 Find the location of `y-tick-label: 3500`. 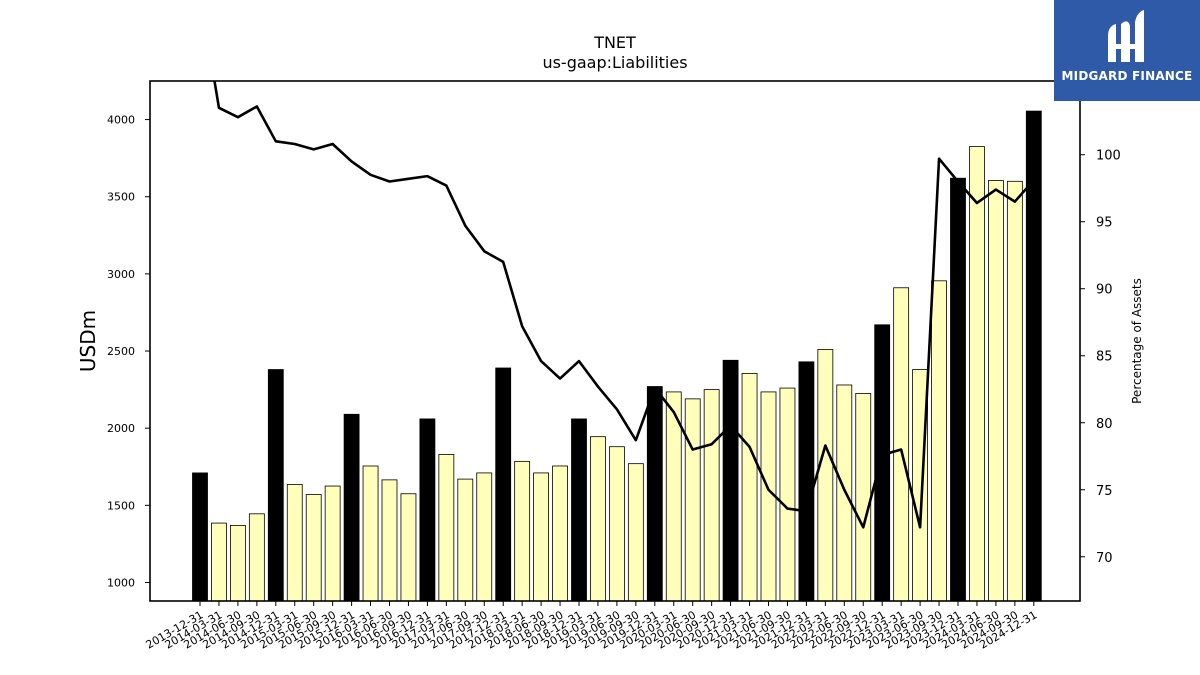

y-tick-label: 3500 is located at coordinates (121, 197).